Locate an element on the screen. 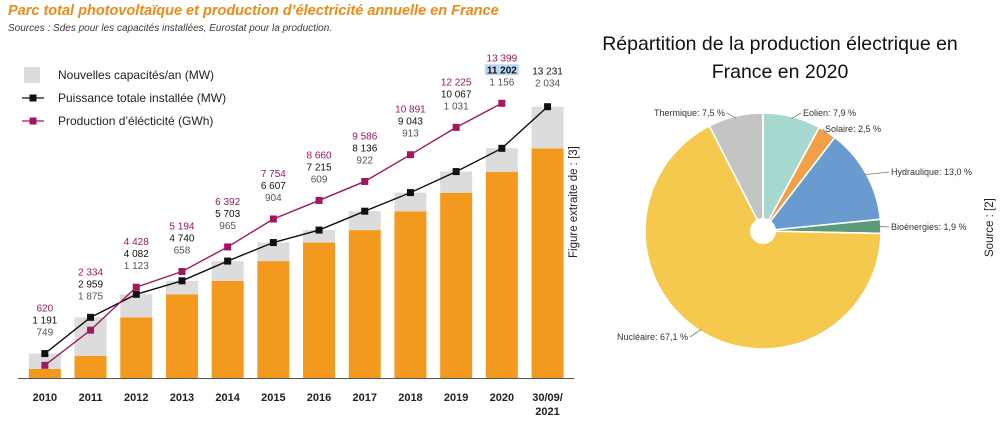 The height and width of the screenshot is (431, 1000). highlight-total-power-2020 is located at coordinates (501, 70).